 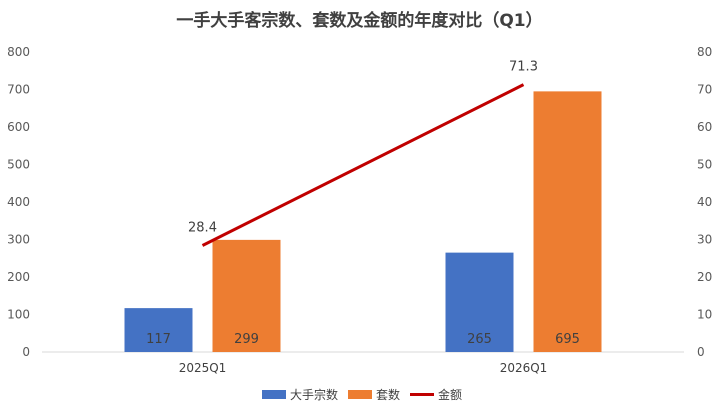 I want to click on right-tick-label: 70, so click(x=704, y=90).